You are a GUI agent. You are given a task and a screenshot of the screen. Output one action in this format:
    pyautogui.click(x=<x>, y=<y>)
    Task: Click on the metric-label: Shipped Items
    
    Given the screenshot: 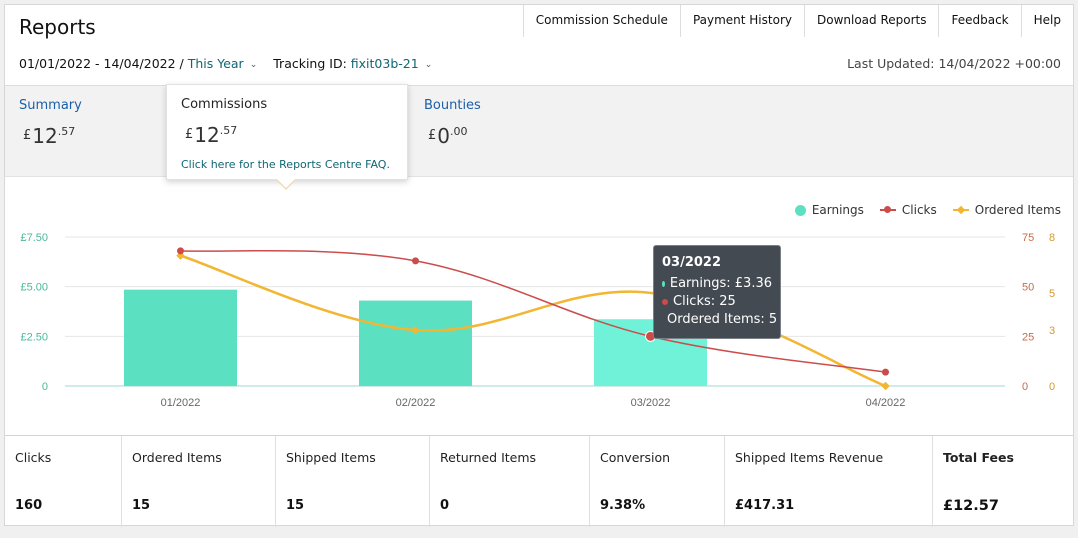 What is the action you would take?
    pyautogui.click(x=331, y=457)
    